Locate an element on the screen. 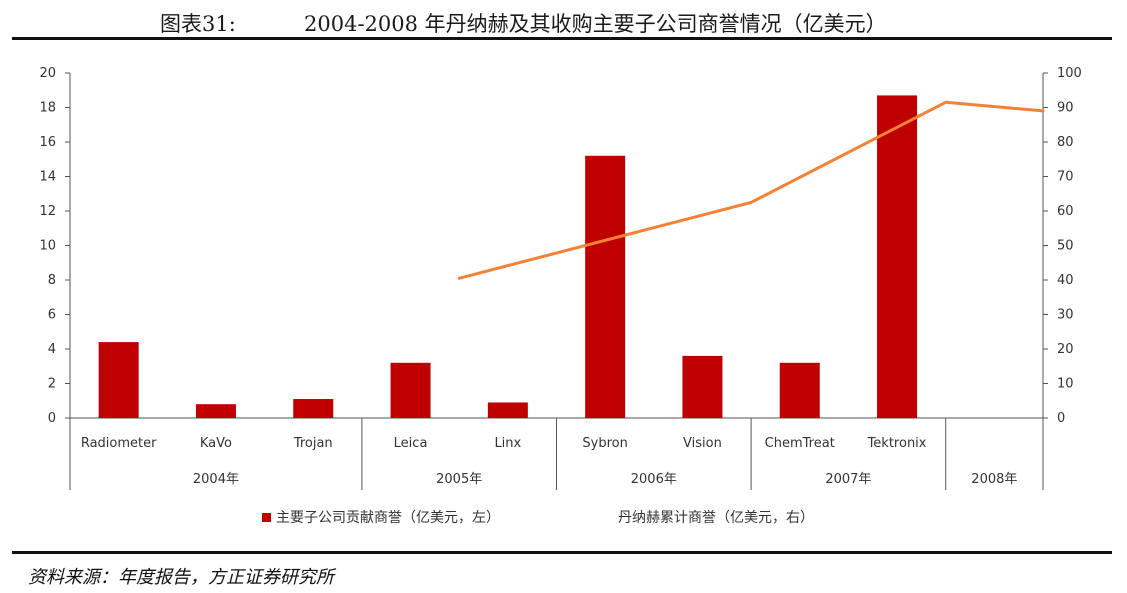  figure-label: 图表31: is located at coordinates (198, 24).